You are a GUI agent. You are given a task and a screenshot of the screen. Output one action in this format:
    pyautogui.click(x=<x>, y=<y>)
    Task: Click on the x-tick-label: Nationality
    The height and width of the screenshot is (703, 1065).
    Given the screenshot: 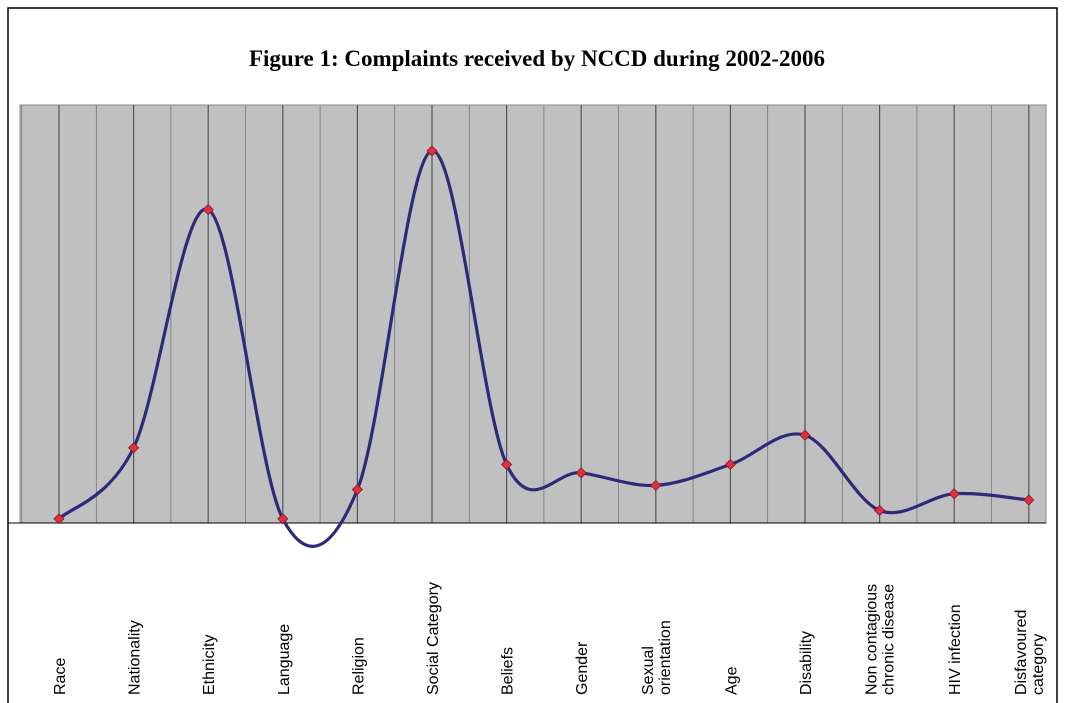 What is the action you would take?
    pyautogui.click(x=135, y=657)
    